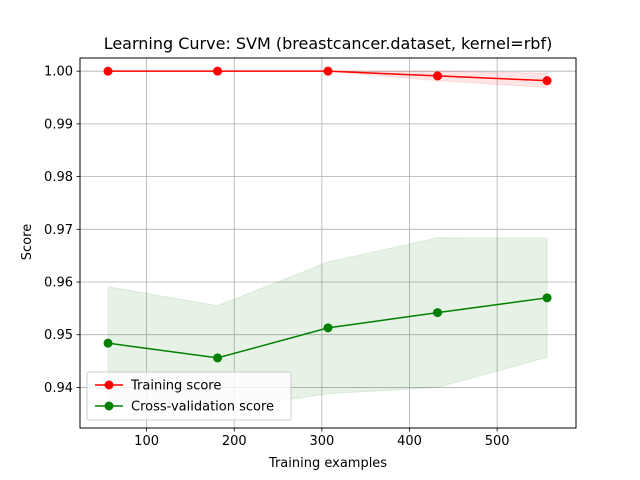 Image resolution: width=640 pixels, height=480 pixels. What do you see at coordinates (58, 177) in the screenshot?
I see `y-tick-label: 0.98` at bounding box center [58, 177].